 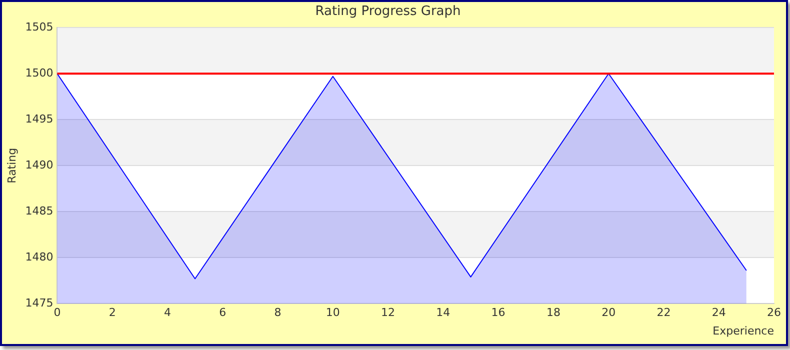 What do you see at coordinates (11, 166) in the screenshot?
I see `y-axis-title: Rating` at bounding box center [11, 166].